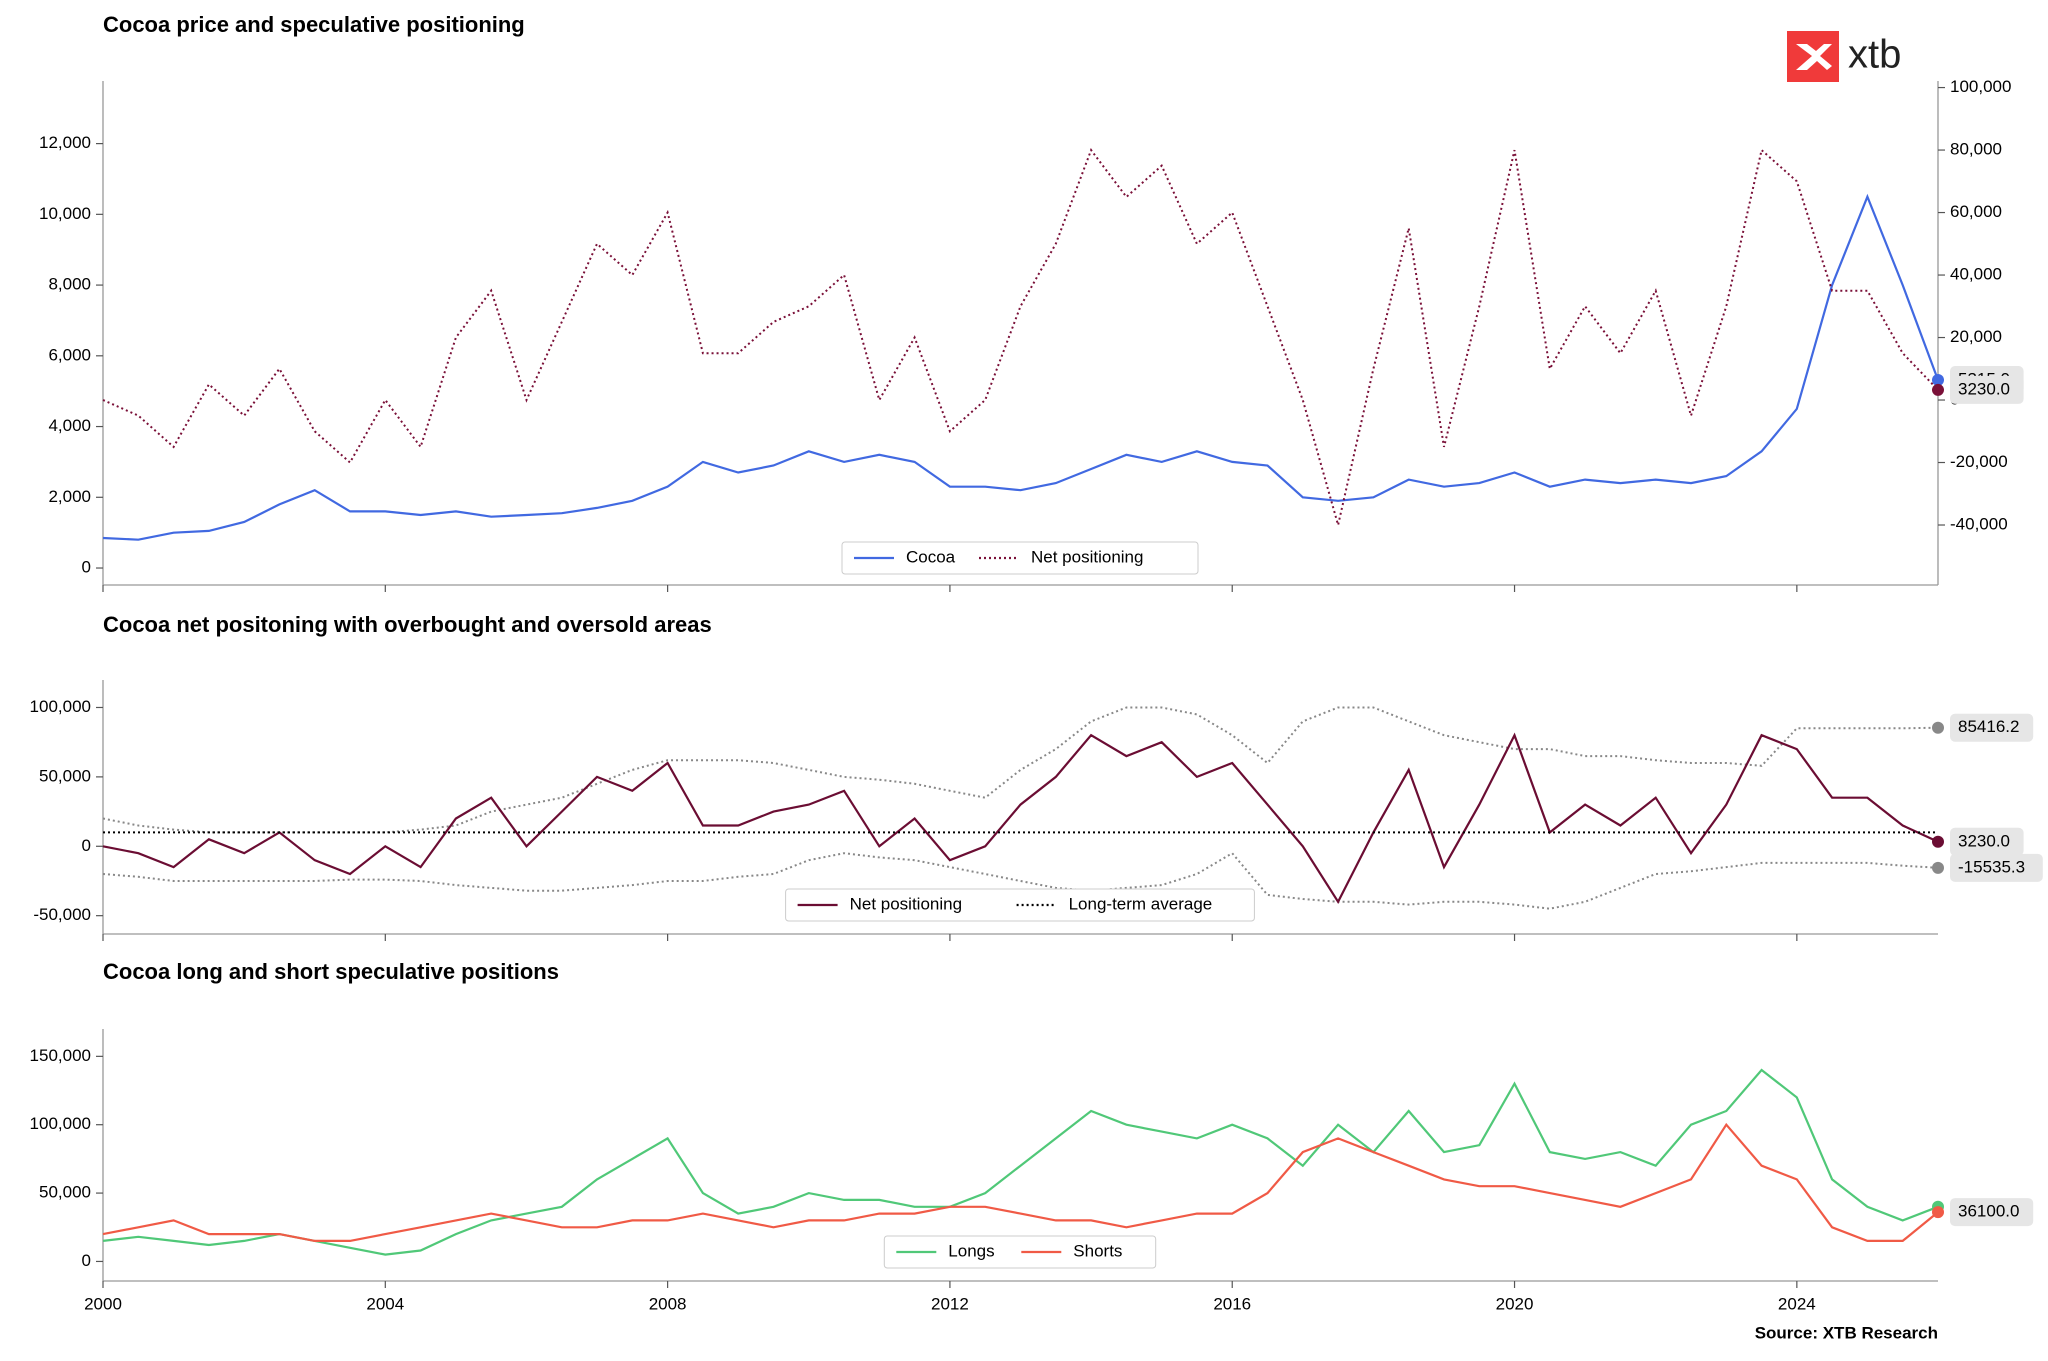 The height and width of the screenshot is (1361, 2048). I want to click on x-tick-label: 2016, so click(1232, 1303).